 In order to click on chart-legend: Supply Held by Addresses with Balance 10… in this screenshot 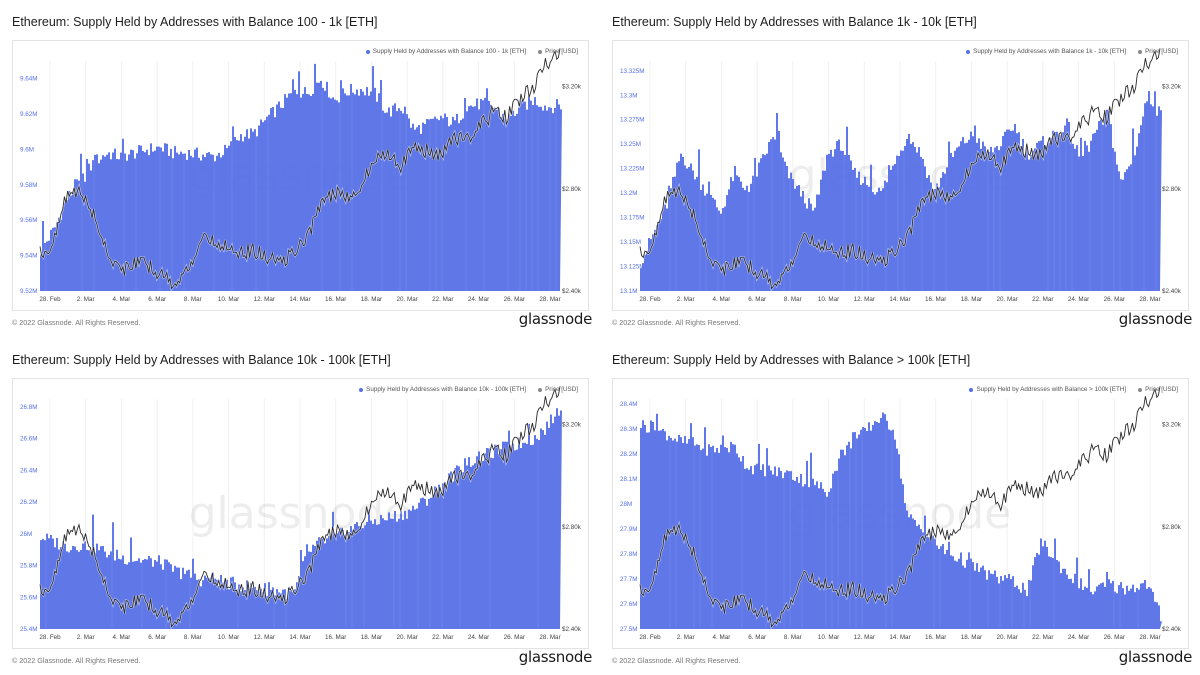, I will do `click(471, 51)`.